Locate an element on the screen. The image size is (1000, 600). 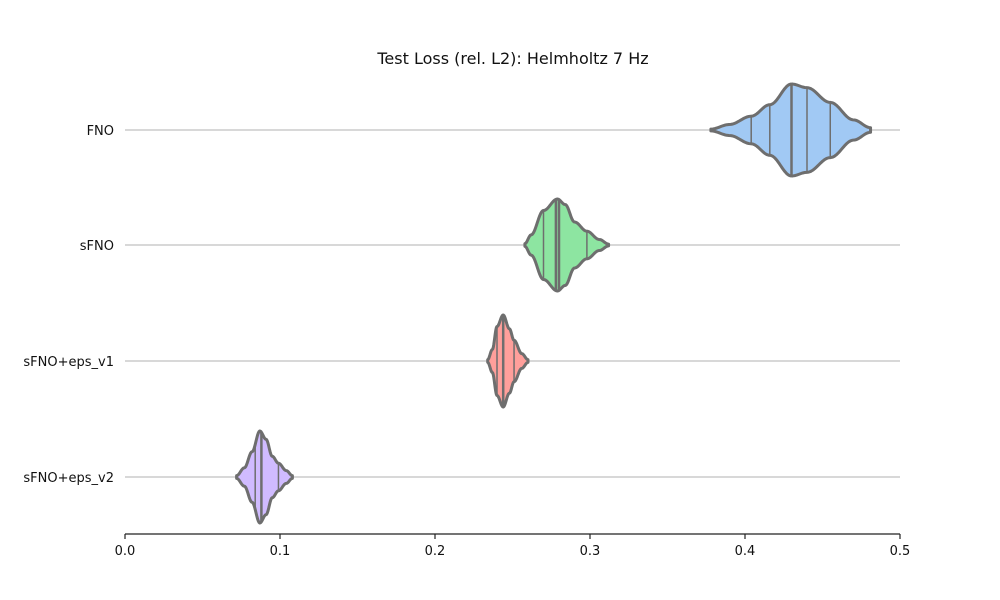
category-label-sfno-eps-v1: sFNO+eps_v1 is located at coordinates (68, 362).